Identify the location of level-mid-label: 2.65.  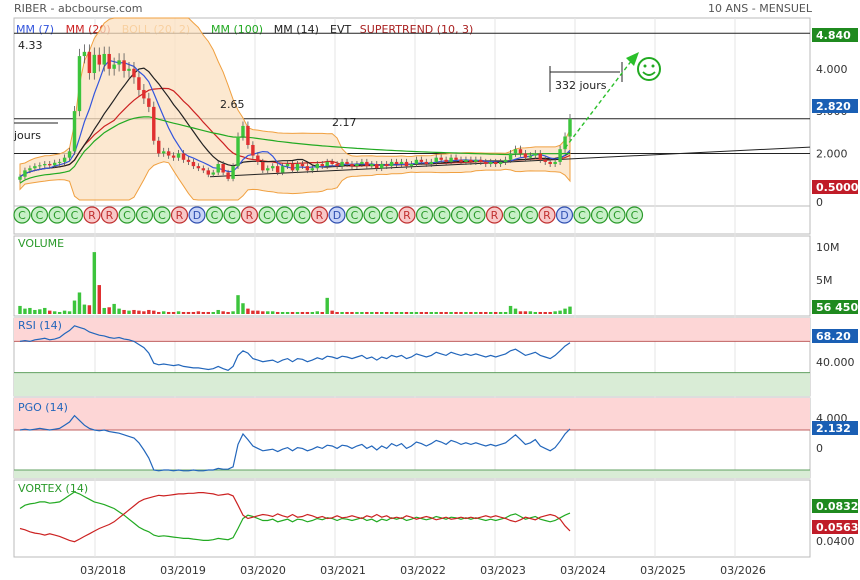
(232, 104).